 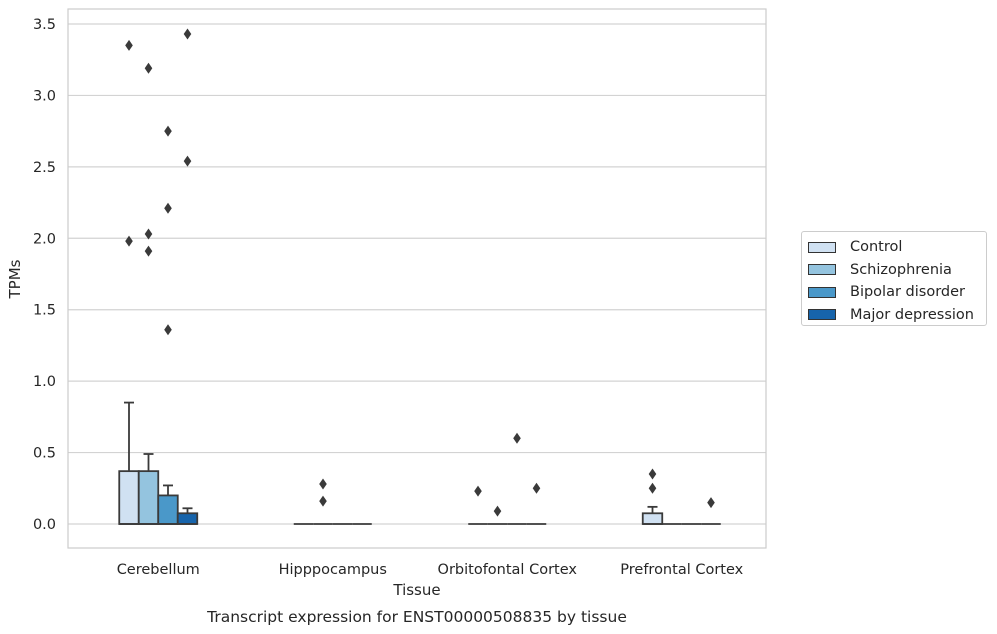 I want to click on legend-item: Major depression, so click(x=897, y=315).